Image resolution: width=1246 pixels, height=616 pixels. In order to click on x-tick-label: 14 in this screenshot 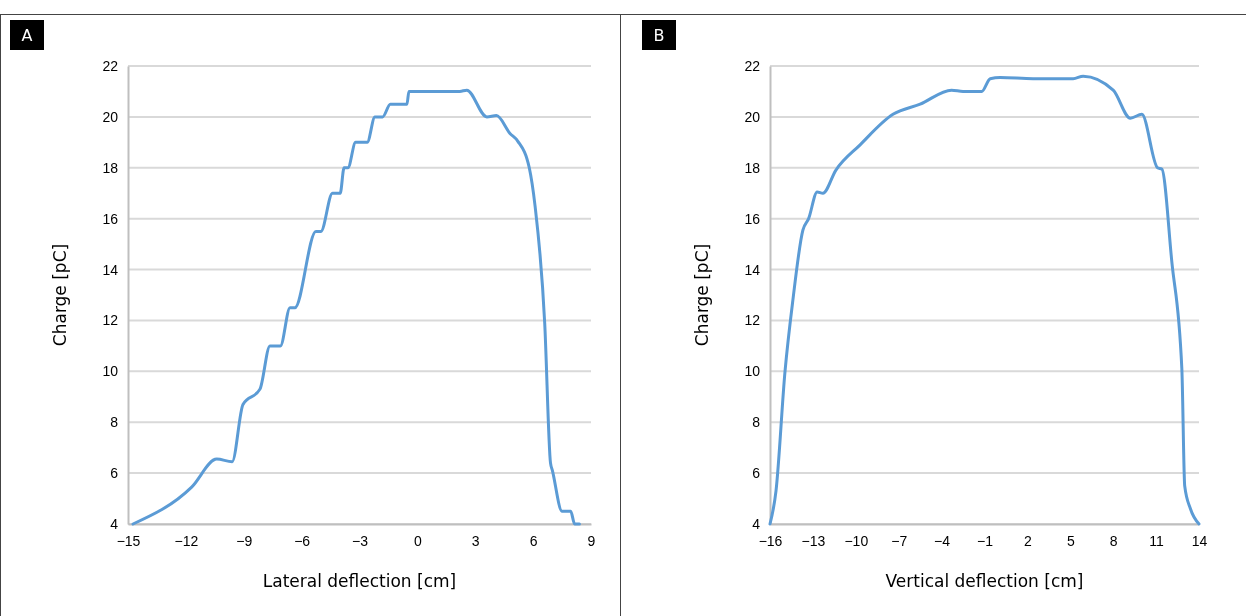, I will do `click(1199, 540)`.